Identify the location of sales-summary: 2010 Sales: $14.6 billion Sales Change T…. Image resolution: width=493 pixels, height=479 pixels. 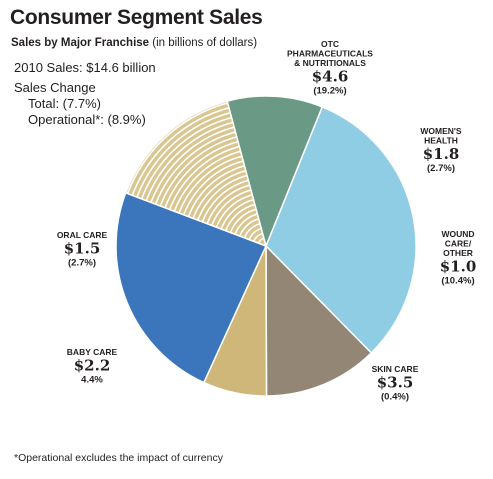
(85, 94).